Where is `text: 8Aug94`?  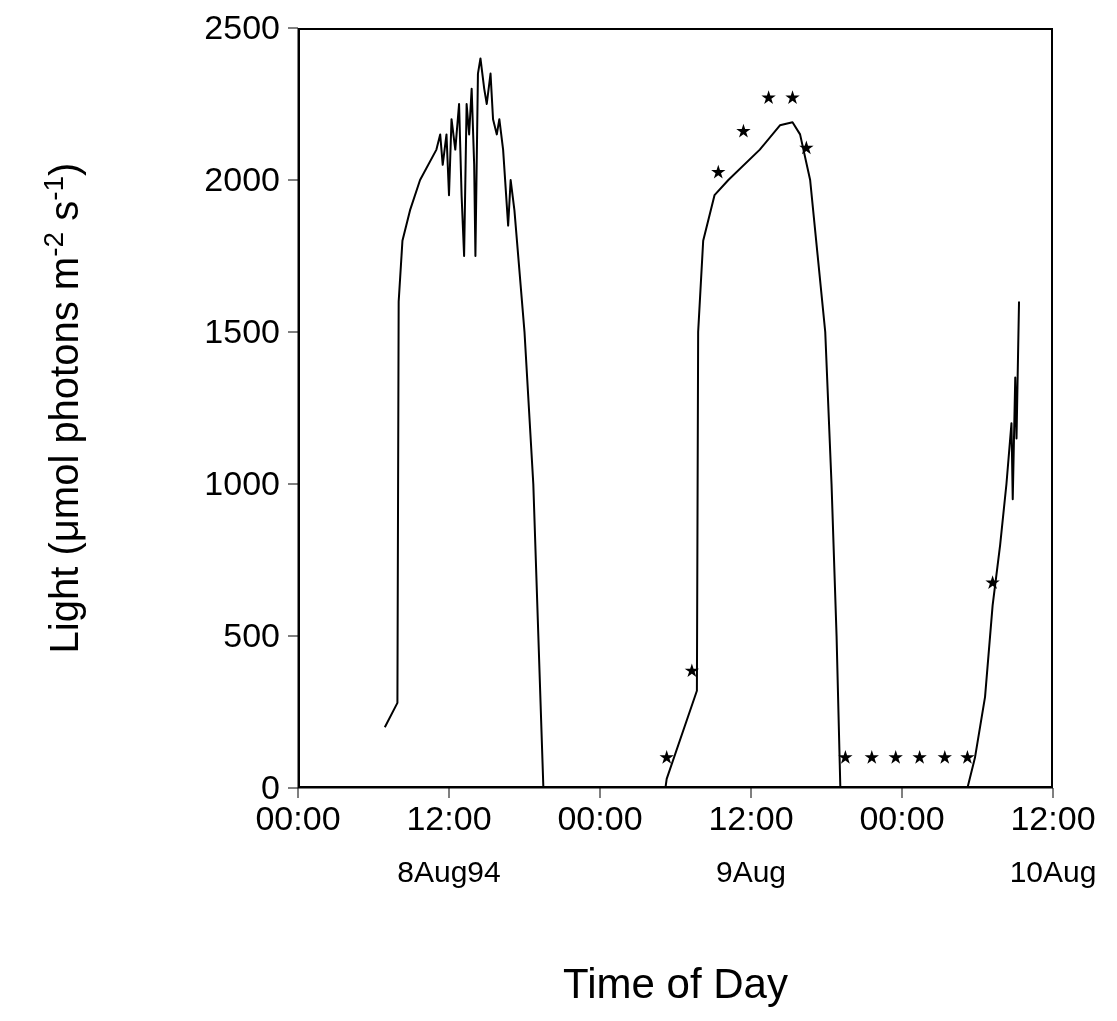
text: 8Aug94 is located at coordinates (449, 871).